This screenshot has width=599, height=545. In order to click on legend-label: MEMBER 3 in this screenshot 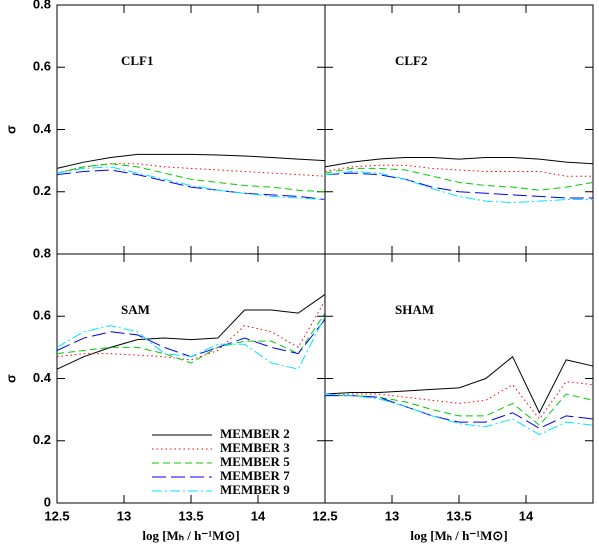, I will do `click(255, 447)`.